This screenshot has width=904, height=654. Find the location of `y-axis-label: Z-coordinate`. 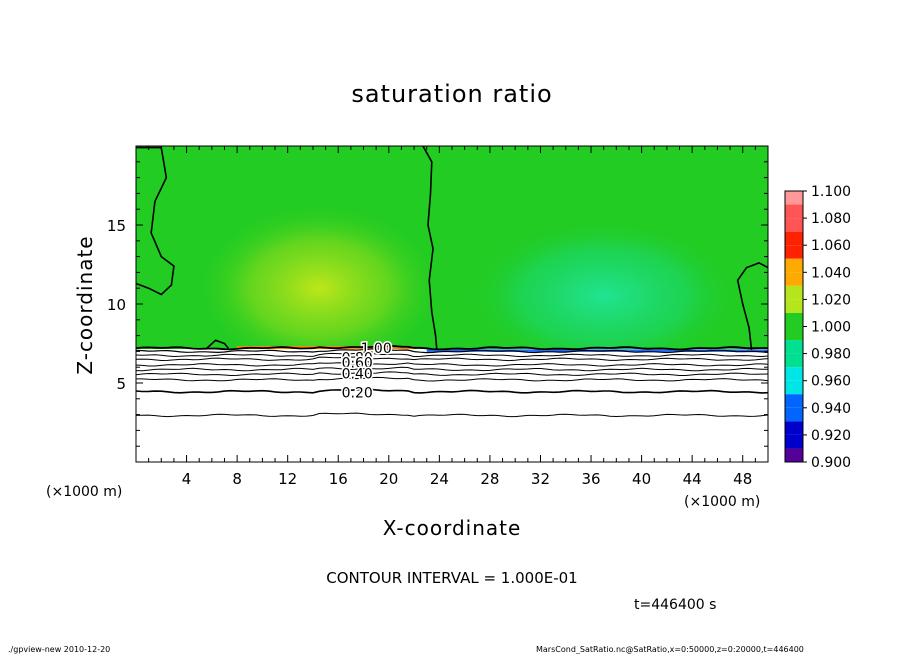

y-axis-label: Z-coordinate is located at coordinates (85, 304).